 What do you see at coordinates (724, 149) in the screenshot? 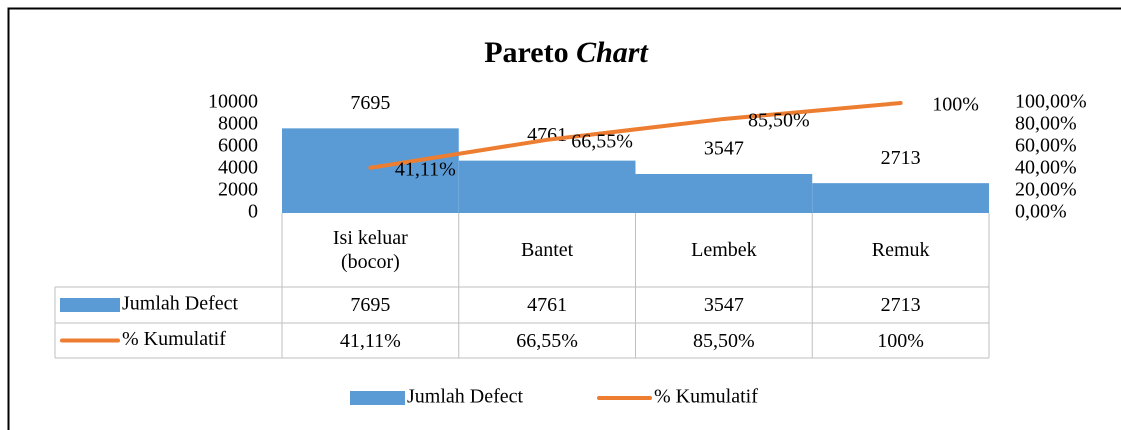
I see `bar-label: 3547` at bounding box center [724, 149].